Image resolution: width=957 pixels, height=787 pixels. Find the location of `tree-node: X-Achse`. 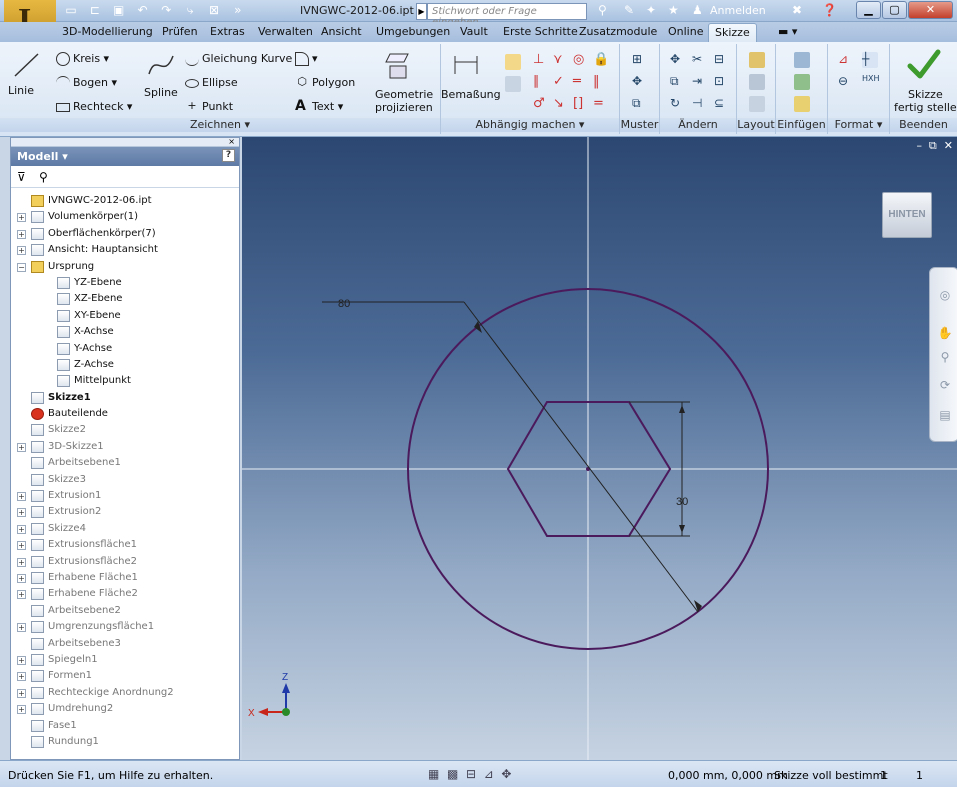

tree-node: X-Achse is located at coordinates (127, 333).